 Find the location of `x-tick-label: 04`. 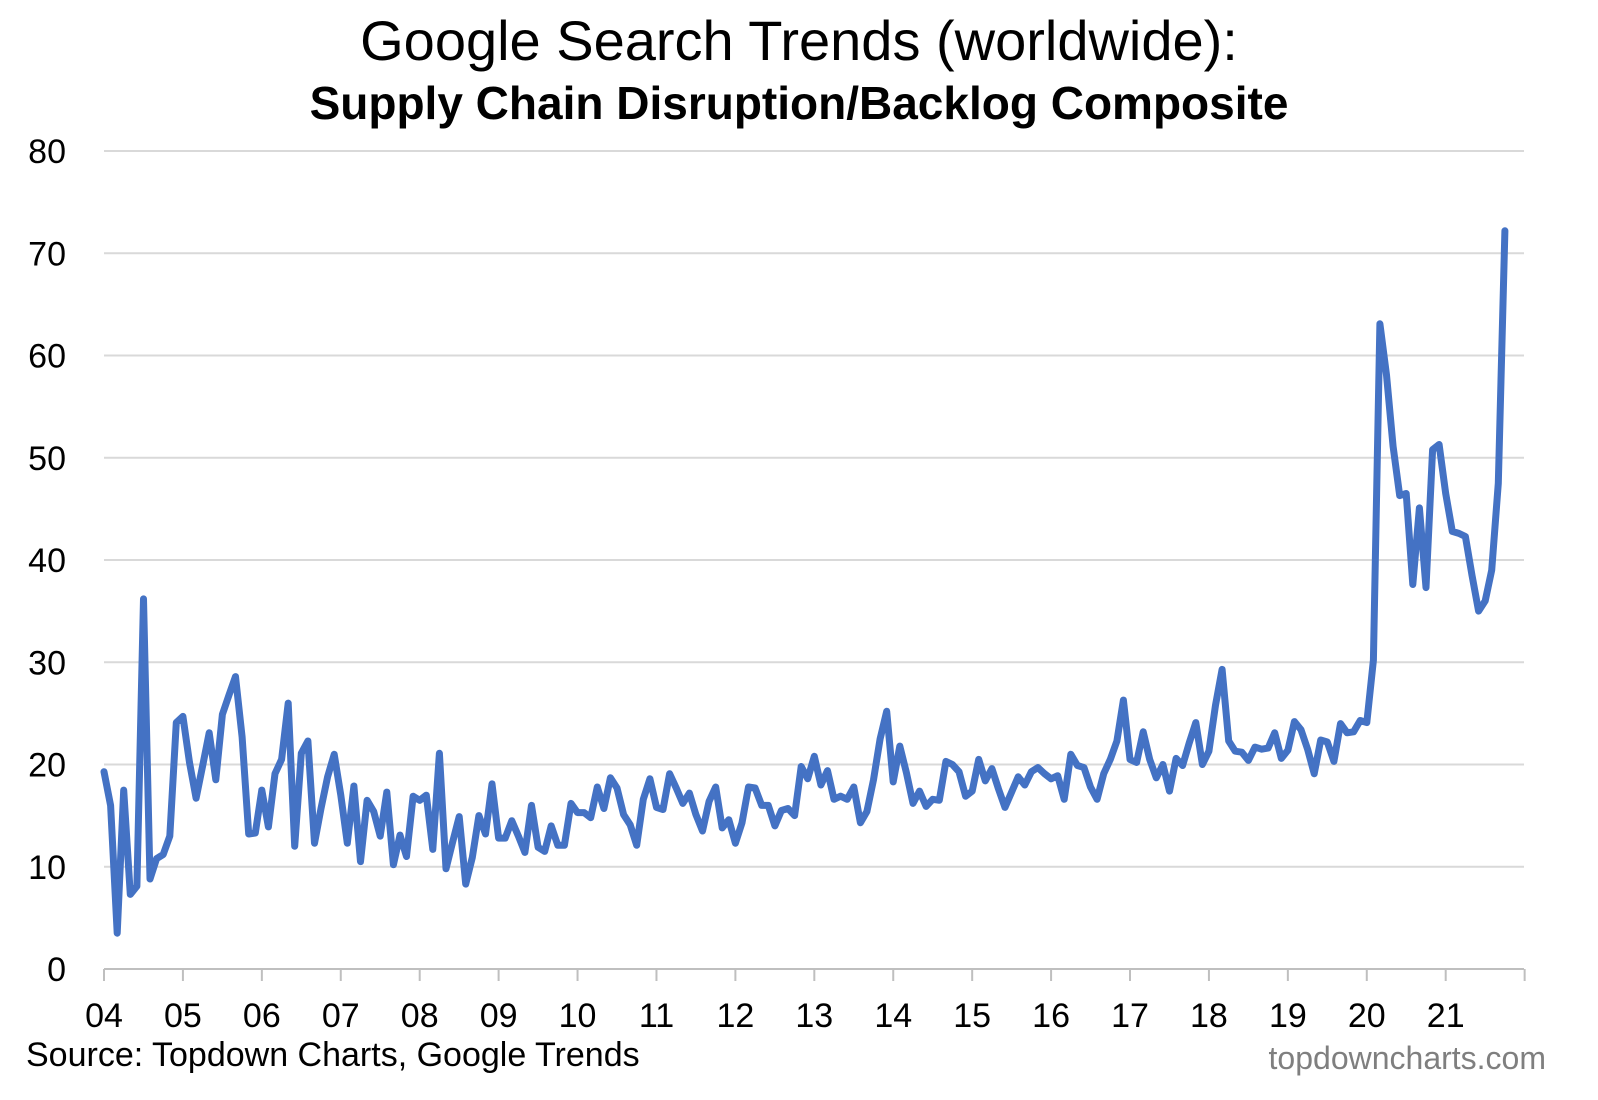

x-tick-label: 04 is located at coordinates (104, 1016).